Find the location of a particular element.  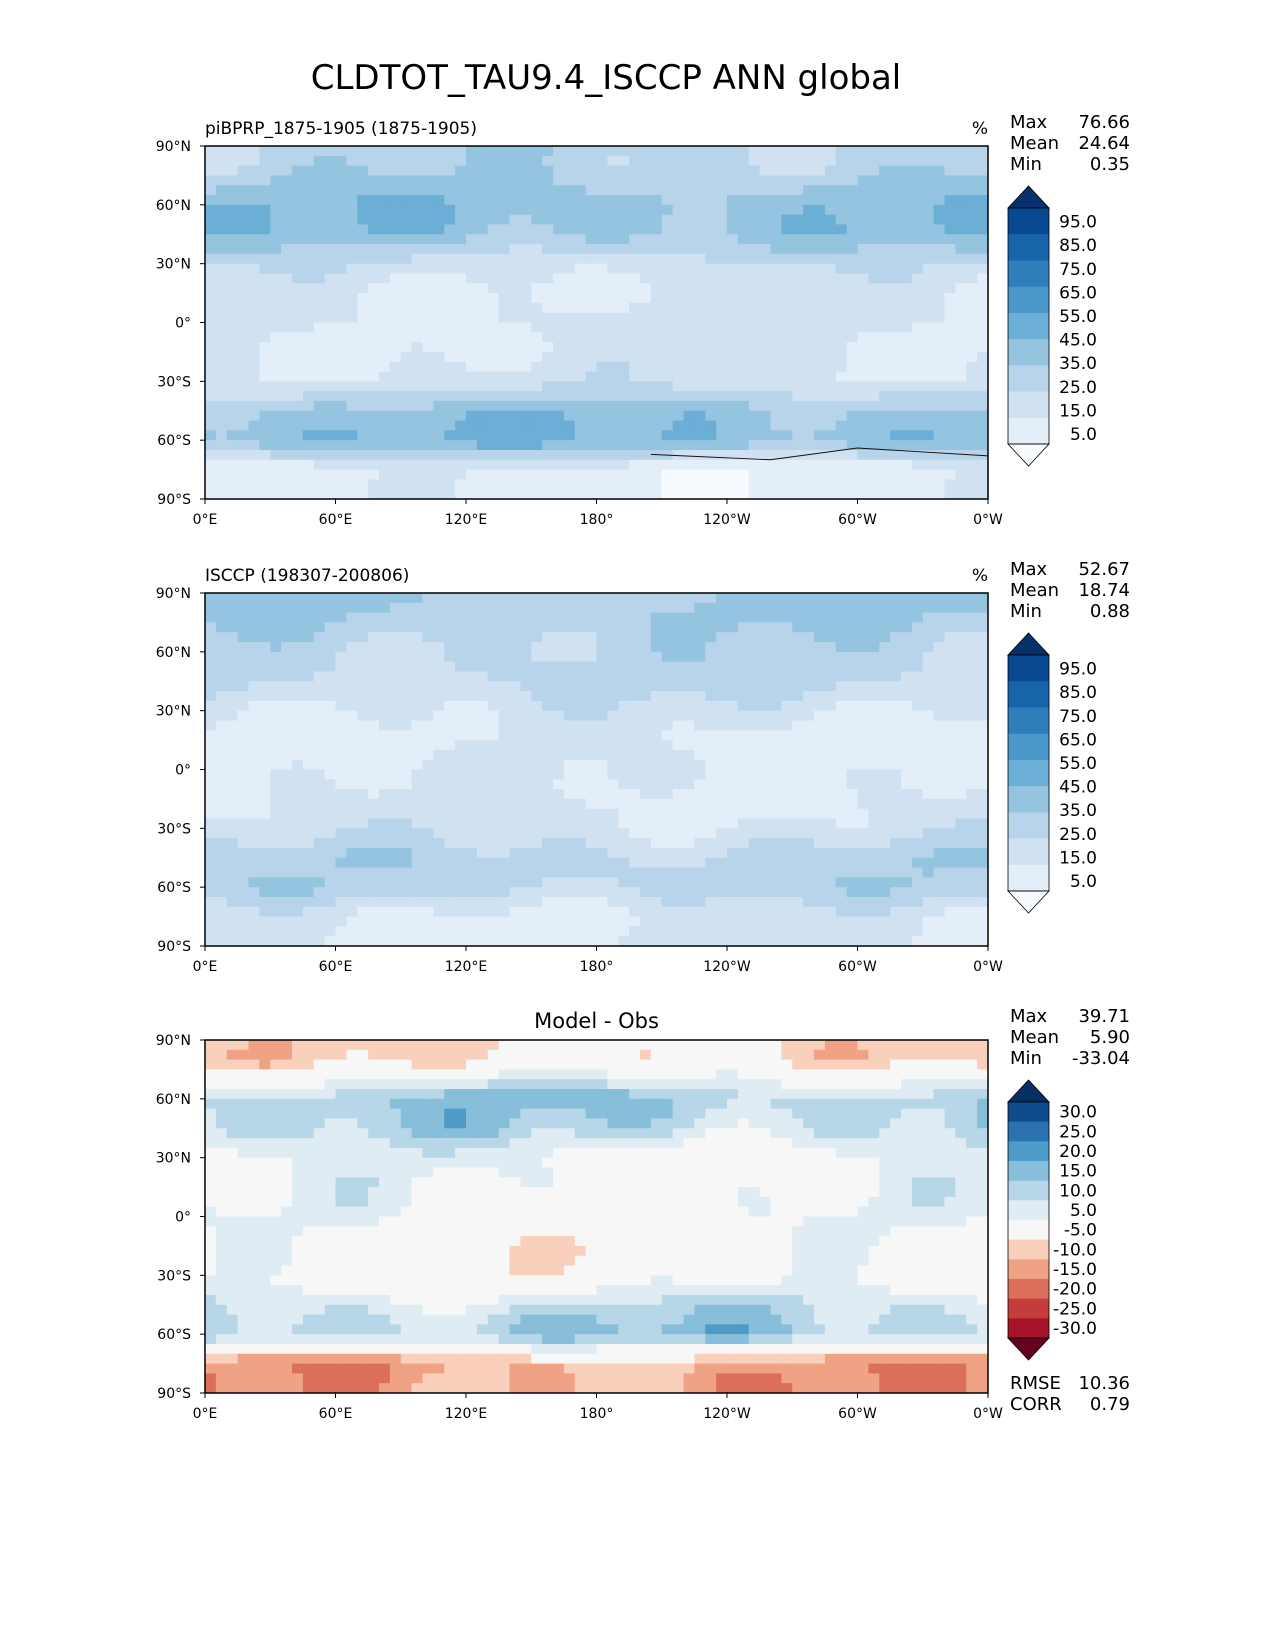

figure-title: CLDTOT_TAU9.4_ISCCP ANN global is located at coordinates (606, 78).